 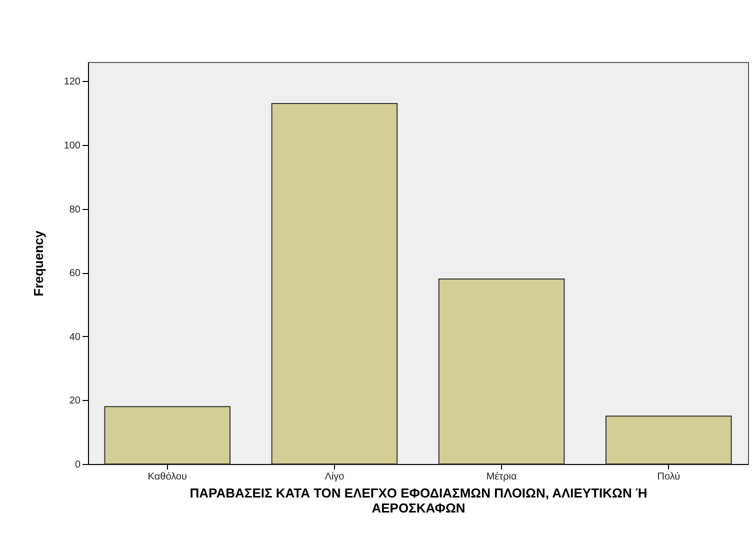 What do you see at coordinates (334, 477) in the screenshot?
I see `x-tick-label: Λίγο` at bounding box center [334, 477].